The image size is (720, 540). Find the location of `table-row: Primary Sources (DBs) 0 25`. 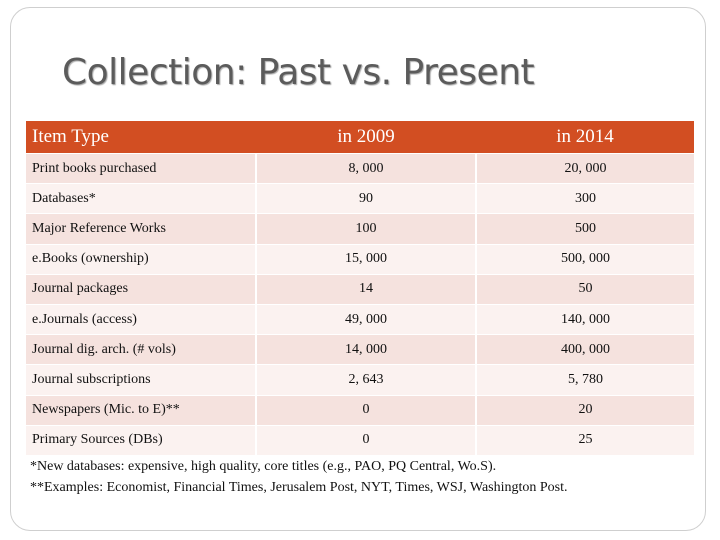

table-row: Primary Sources (DBs) 0 25 is located at coordinates (360, 439).